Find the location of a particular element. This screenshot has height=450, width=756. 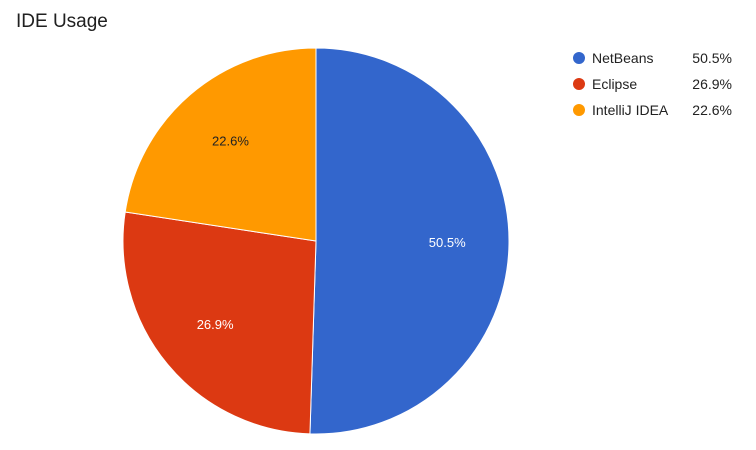

chart-title: IDE Usage is located at coordinates (62, 21).